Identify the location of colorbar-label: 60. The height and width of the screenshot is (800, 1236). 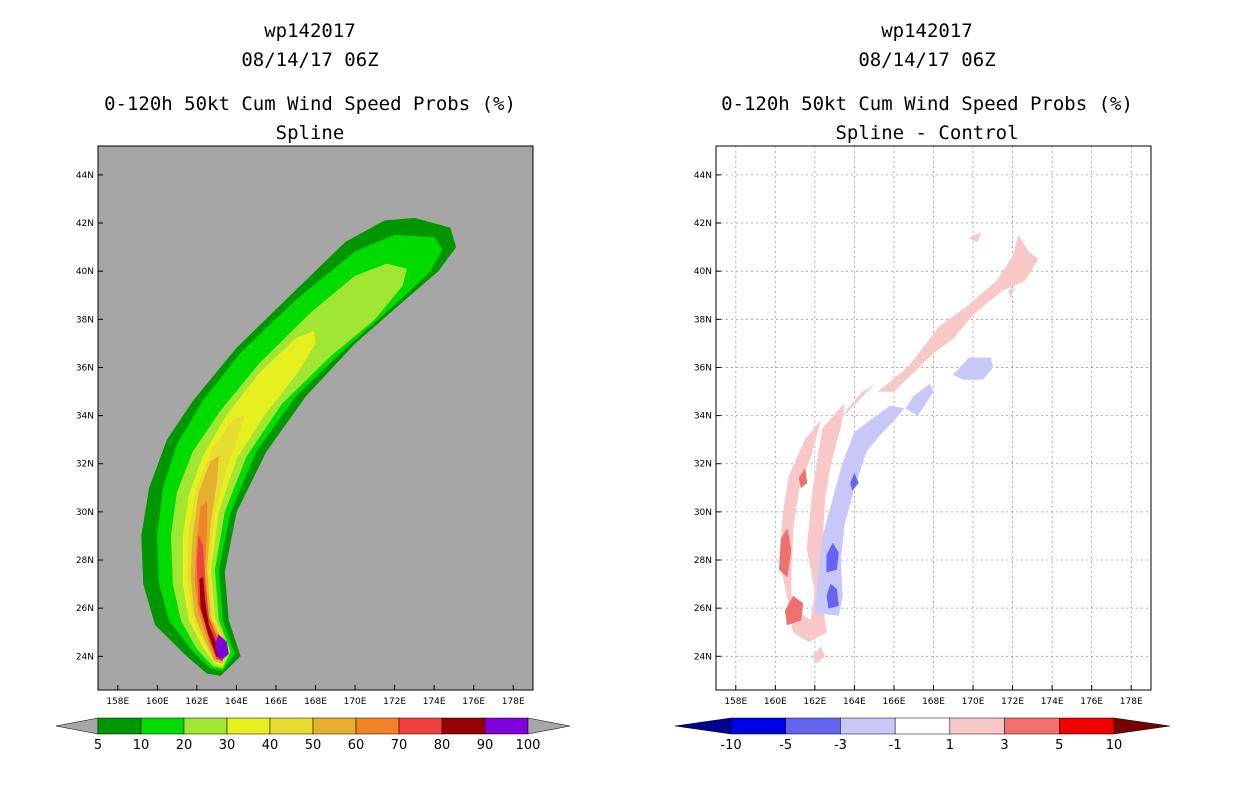
(356, 745).